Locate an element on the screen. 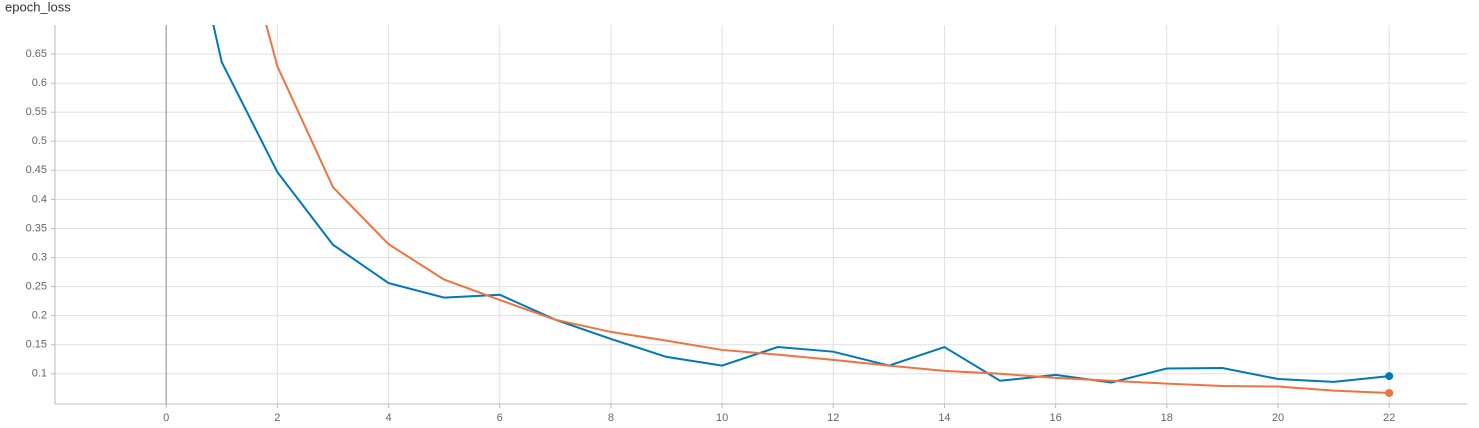 This screenshot has width=1479, height=428. y-tick-label: 0.55 is located at coordinates (36, 112).